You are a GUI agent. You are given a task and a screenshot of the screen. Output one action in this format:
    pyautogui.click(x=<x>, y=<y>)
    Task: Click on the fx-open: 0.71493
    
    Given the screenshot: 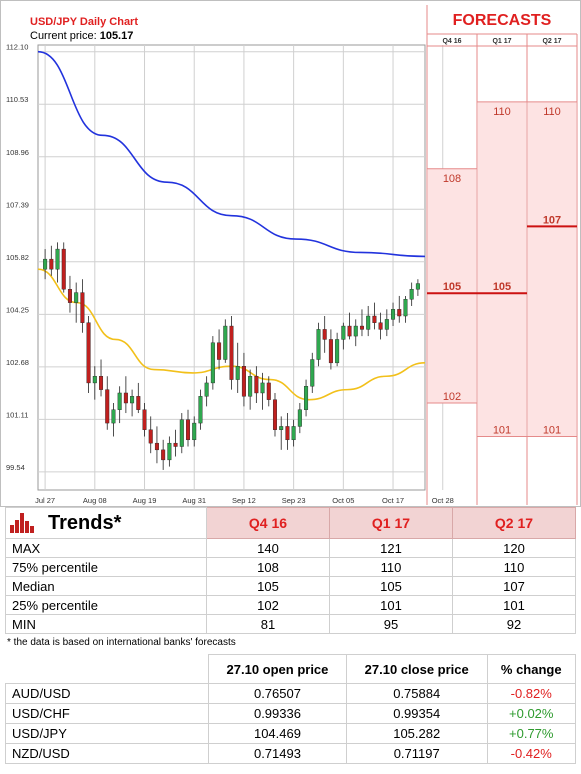 What is the action you would take?
    pyautogui.click(x=277, y=753)
    